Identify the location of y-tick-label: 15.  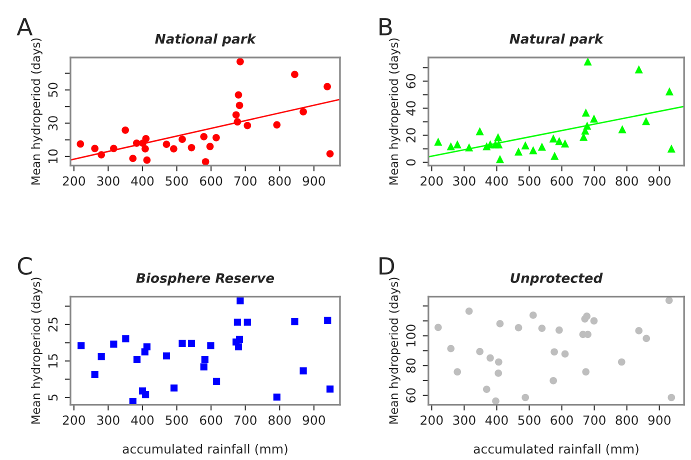
(53, 361).